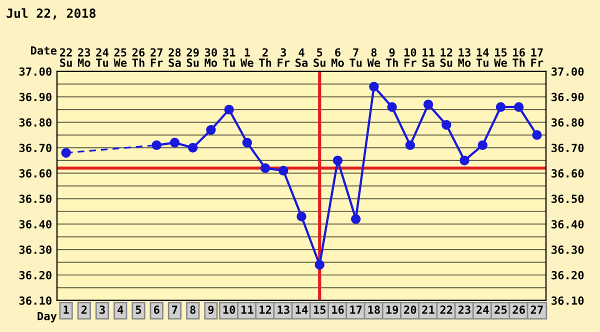 The image size is (600, 332). I want to click on y-tick-label: 37.00, so click(35, 71).